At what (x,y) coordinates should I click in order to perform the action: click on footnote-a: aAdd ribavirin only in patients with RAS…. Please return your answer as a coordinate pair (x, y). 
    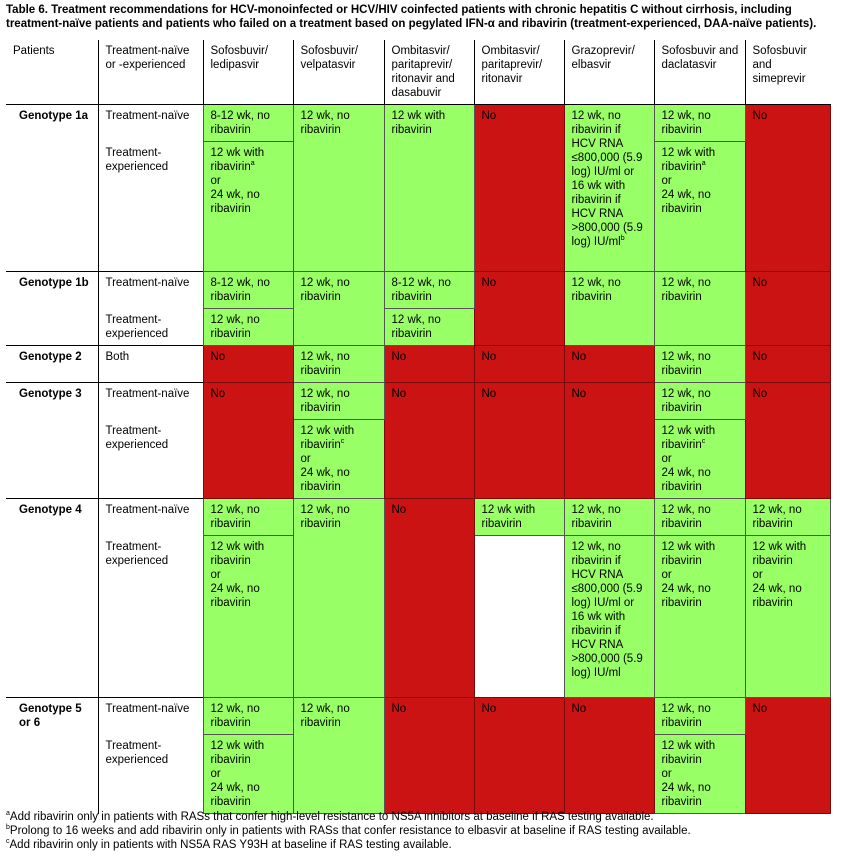
    Looking at the image, I should click on (330, 816).